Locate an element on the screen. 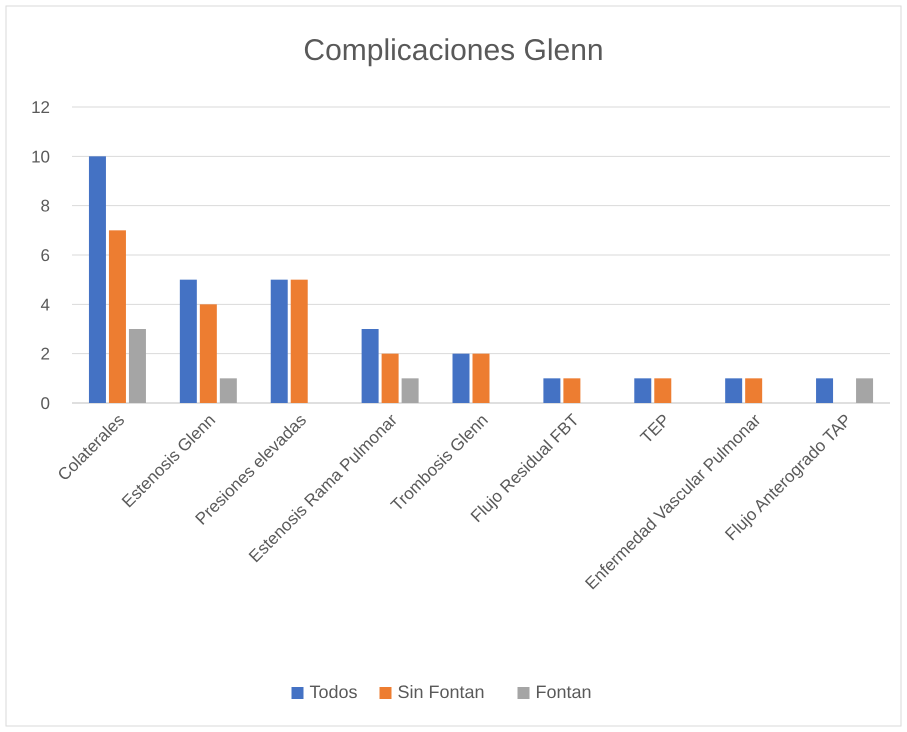 Image resolution: width=907 pixels, height=732 pixels. y-tick-label: 8 is located at coordinates (45, 206).